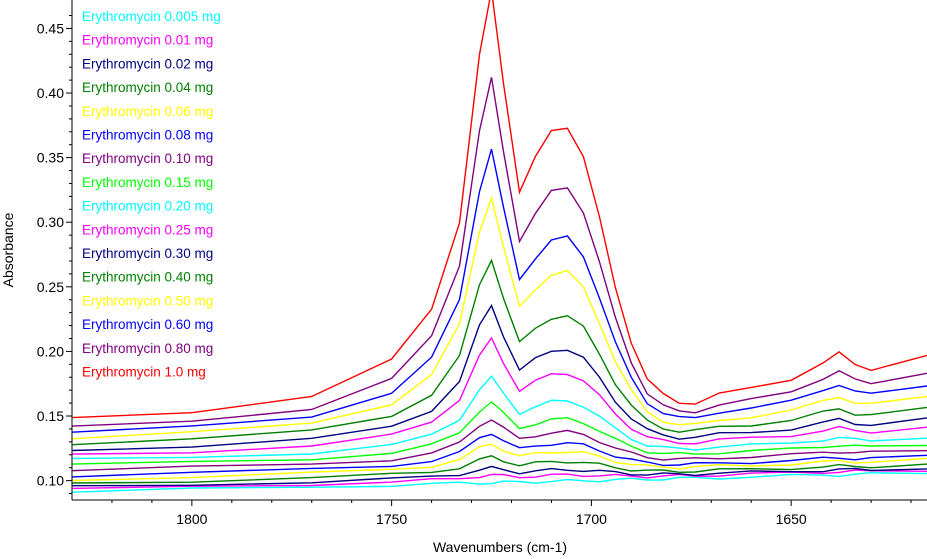 This screenshot has height=559, width=927. I want to click on legend-entry: Erythromycin 0.40 mg, so click(147, 277).